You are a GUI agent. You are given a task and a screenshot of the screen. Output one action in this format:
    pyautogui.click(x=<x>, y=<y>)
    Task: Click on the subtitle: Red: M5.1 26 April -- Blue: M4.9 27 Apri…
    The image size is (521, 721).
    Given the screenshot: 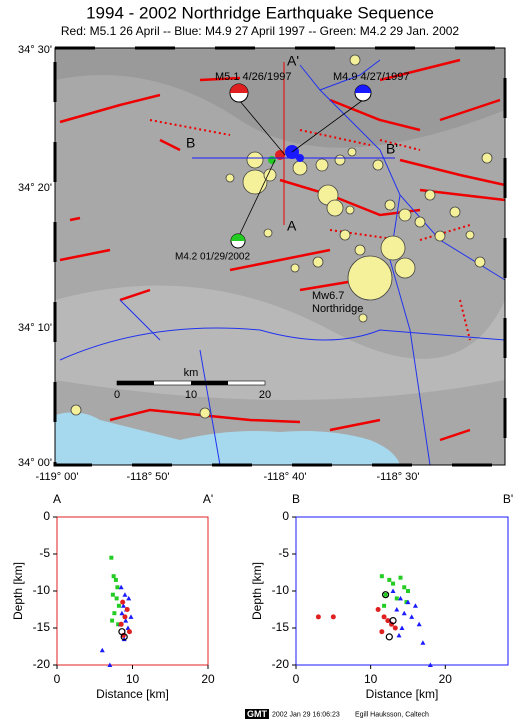 What is the action you would take?
    pyautogui.click(x=260, y=31)
    